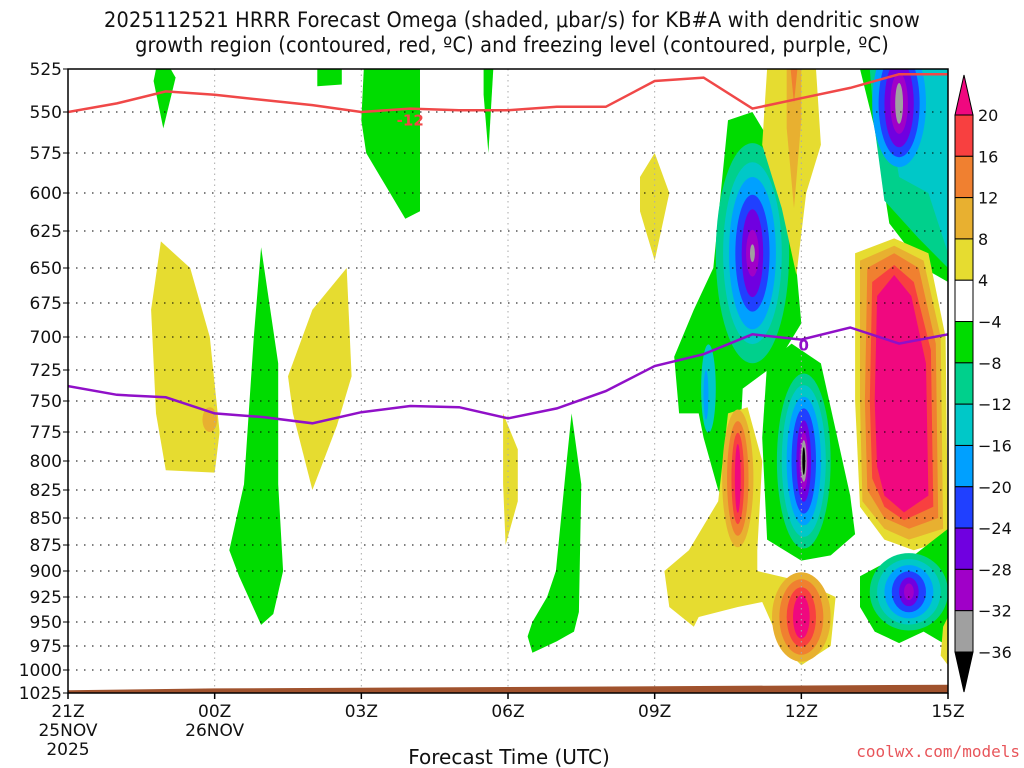 The image size is (1024, 768). I want to click on y-tick-label: 1000, so click(40, 671).